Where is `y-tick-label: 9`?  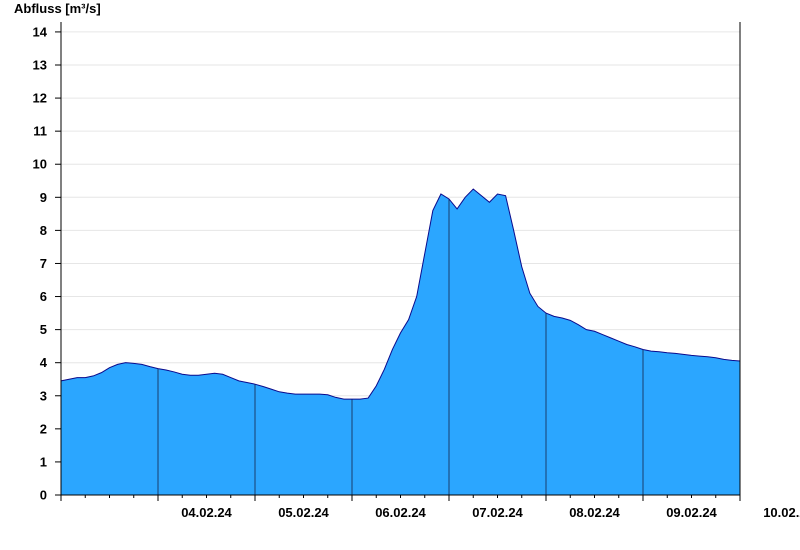
y-tick-label: 9 is located at coordinates (43, 197).